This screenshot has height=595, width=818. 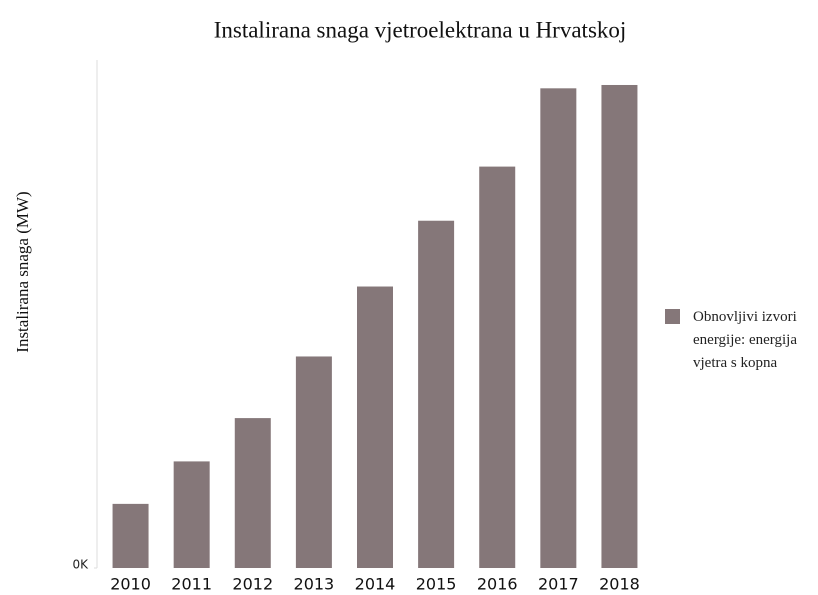 I want to click on x-tick-label: 2017, so click(x=558, y=584).